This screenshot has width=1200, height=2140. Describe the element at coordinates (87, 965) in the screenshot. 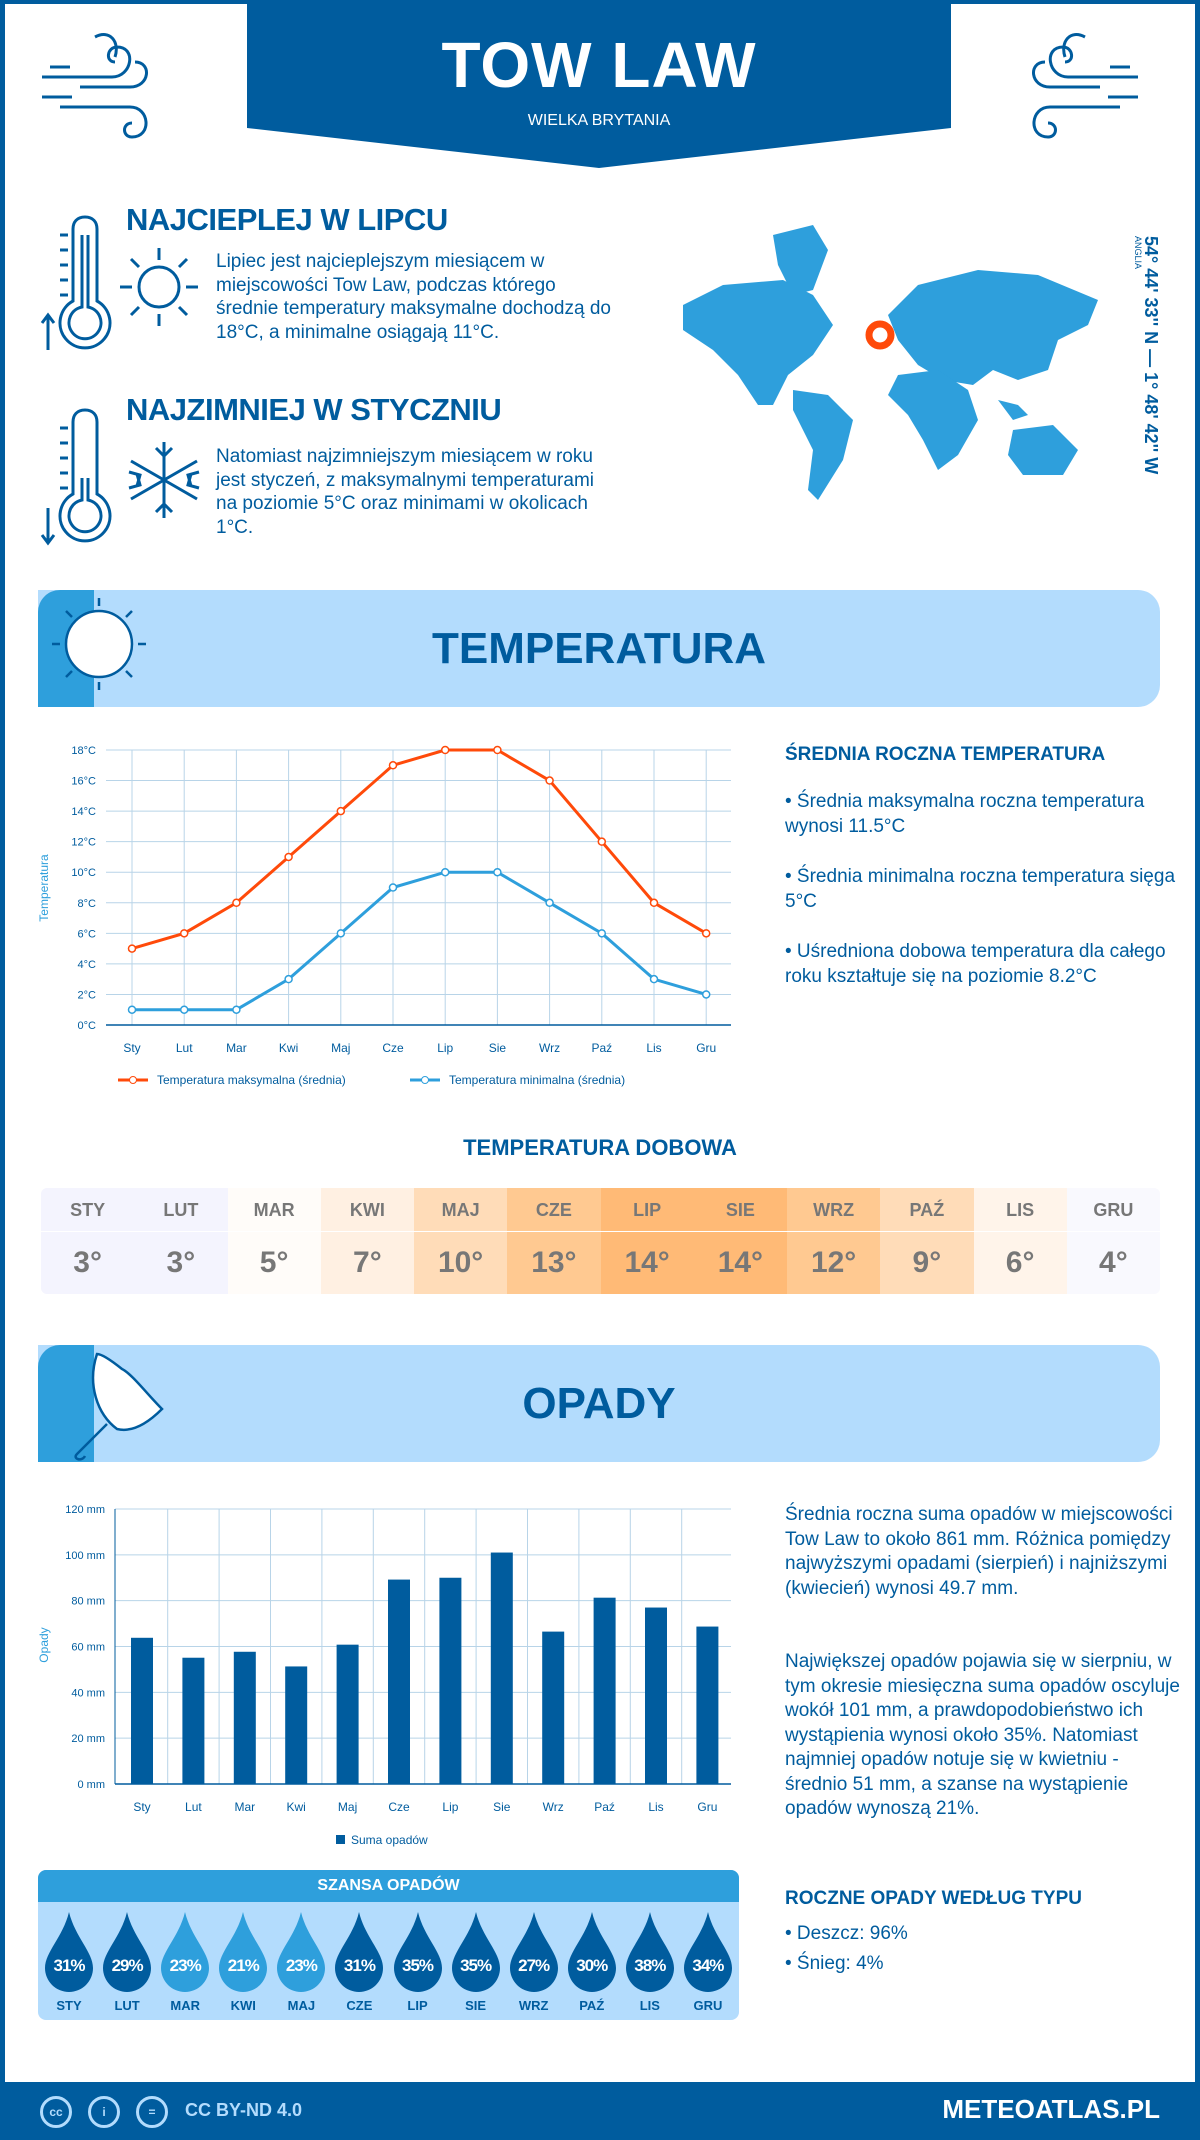

I see `y-tick-label: 4°C` at that location.